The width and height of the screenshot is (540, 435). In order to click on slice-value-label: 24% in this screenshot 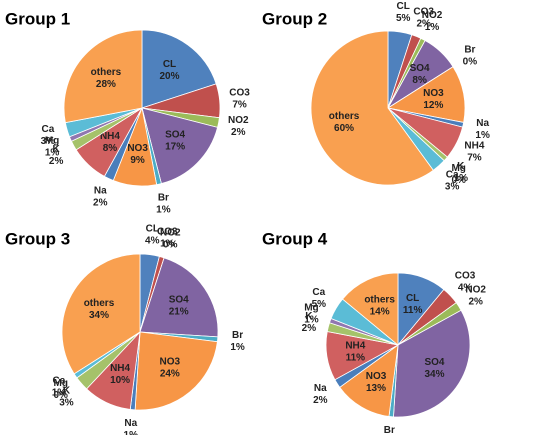, I will do `click(170, 374)`.